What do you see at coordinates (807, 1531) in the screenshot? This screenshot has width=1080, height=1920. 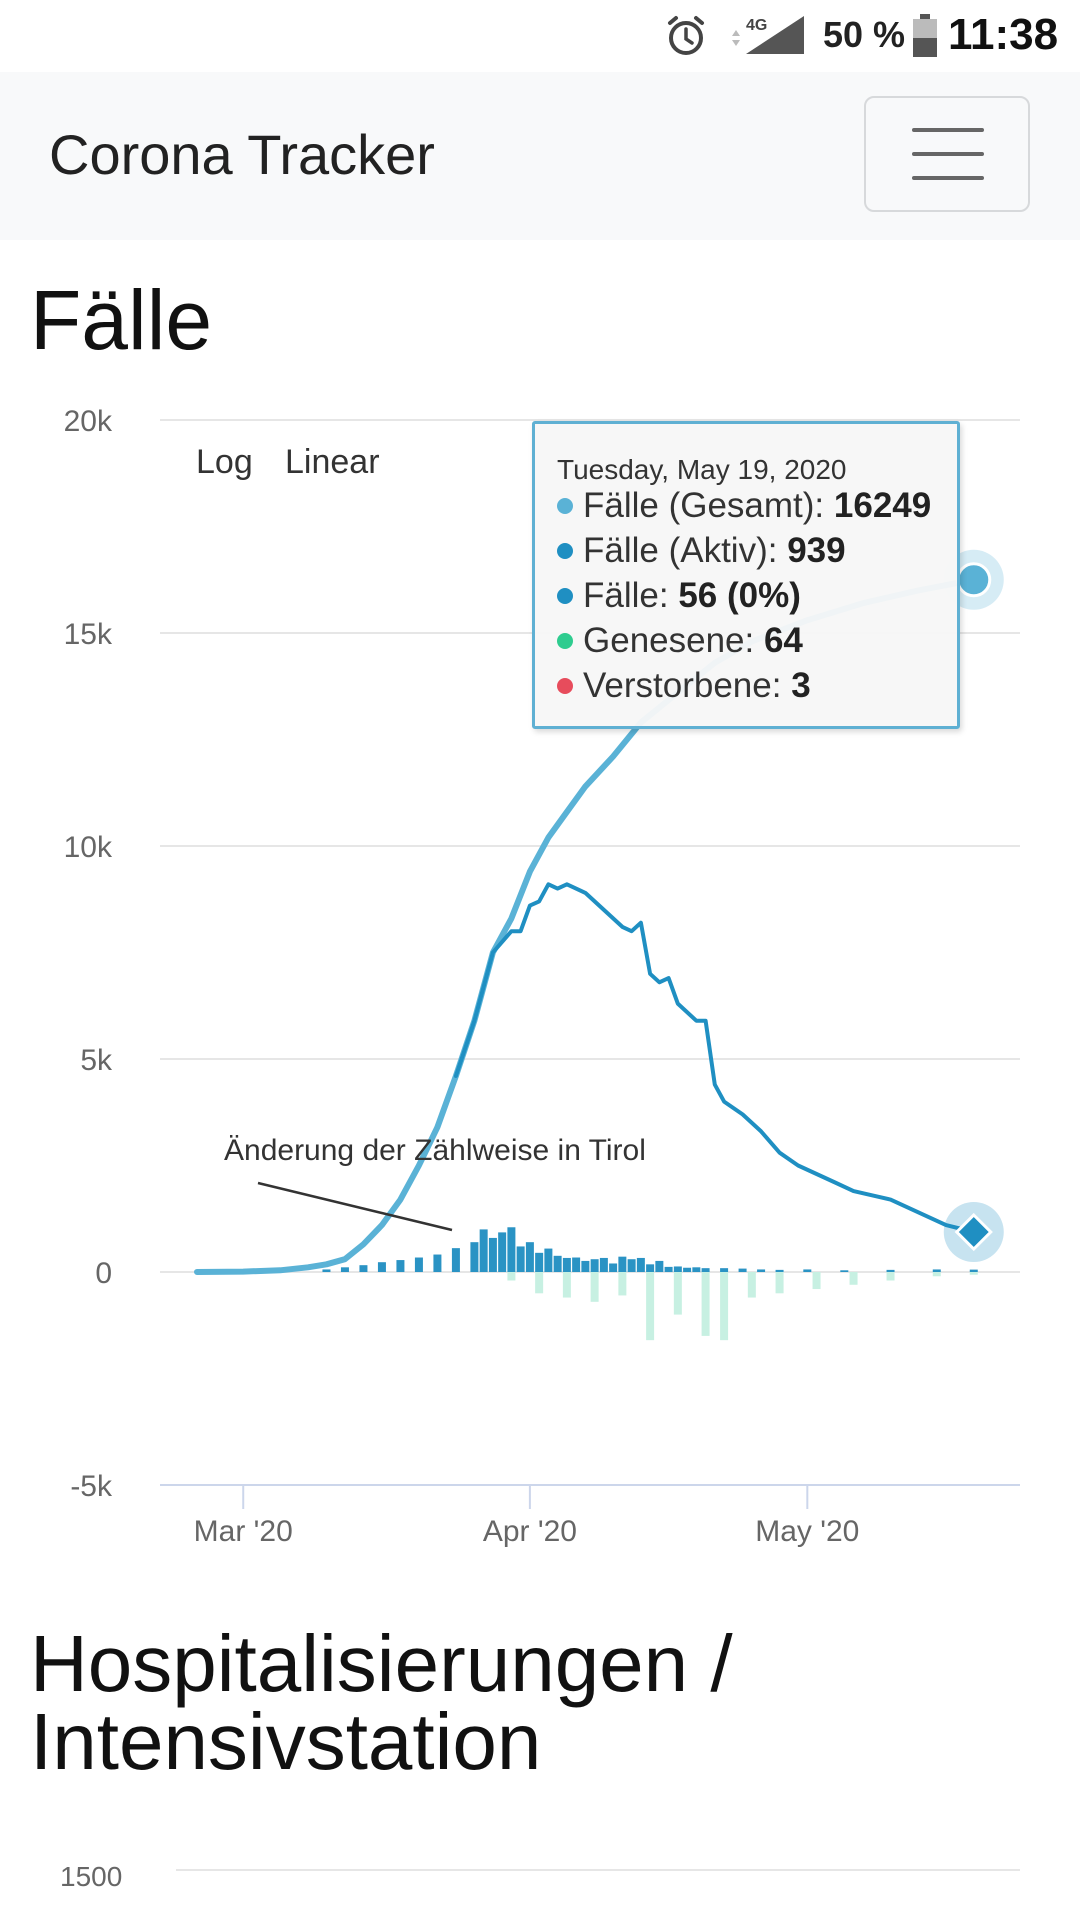 I see `x-tick-label: May '20` at bounding box center [807, 1531].